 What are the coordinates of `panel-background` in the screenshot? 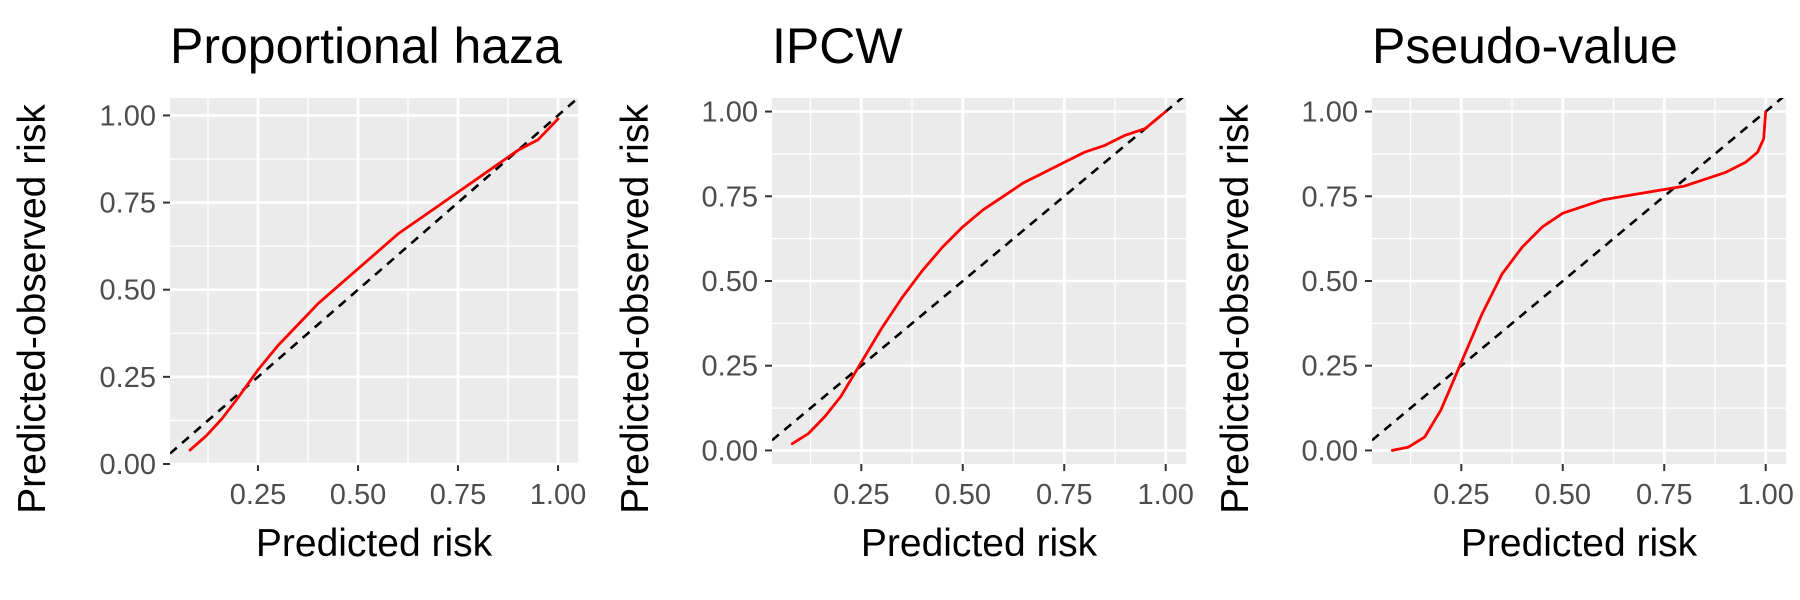 It's located at (374, 281).